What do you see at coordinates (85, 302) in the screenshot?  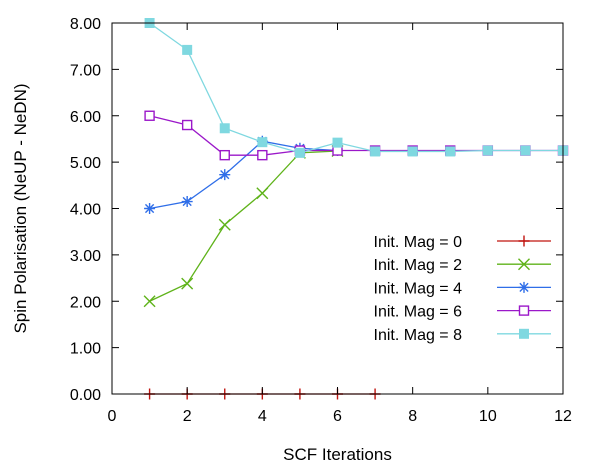 I see `y-tick-label: 2.00` at bounding box center [85, 302].